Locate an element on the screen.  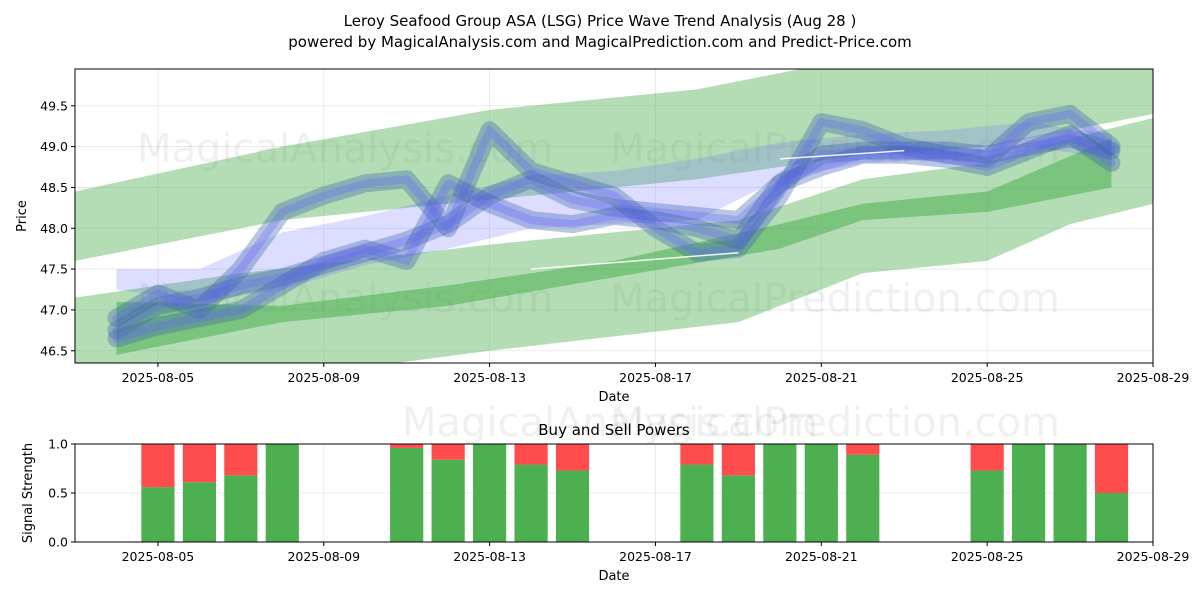
y-axis-label: Signal Strength is located at coordinates (28, 493).